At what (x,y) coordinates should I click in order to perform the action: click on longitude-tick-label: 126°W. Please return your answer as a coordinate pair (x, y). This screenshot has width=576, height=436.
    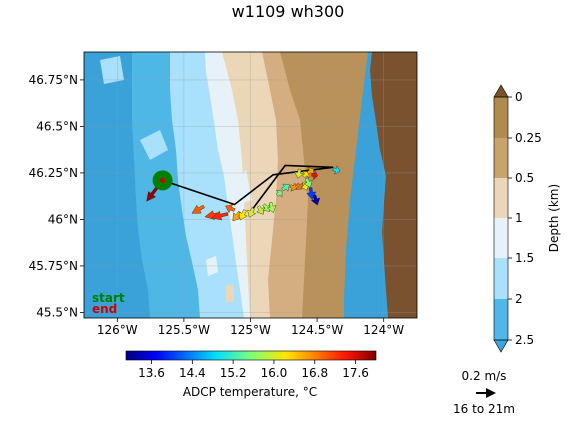
    Looking at the image, I should click on (117, 330).